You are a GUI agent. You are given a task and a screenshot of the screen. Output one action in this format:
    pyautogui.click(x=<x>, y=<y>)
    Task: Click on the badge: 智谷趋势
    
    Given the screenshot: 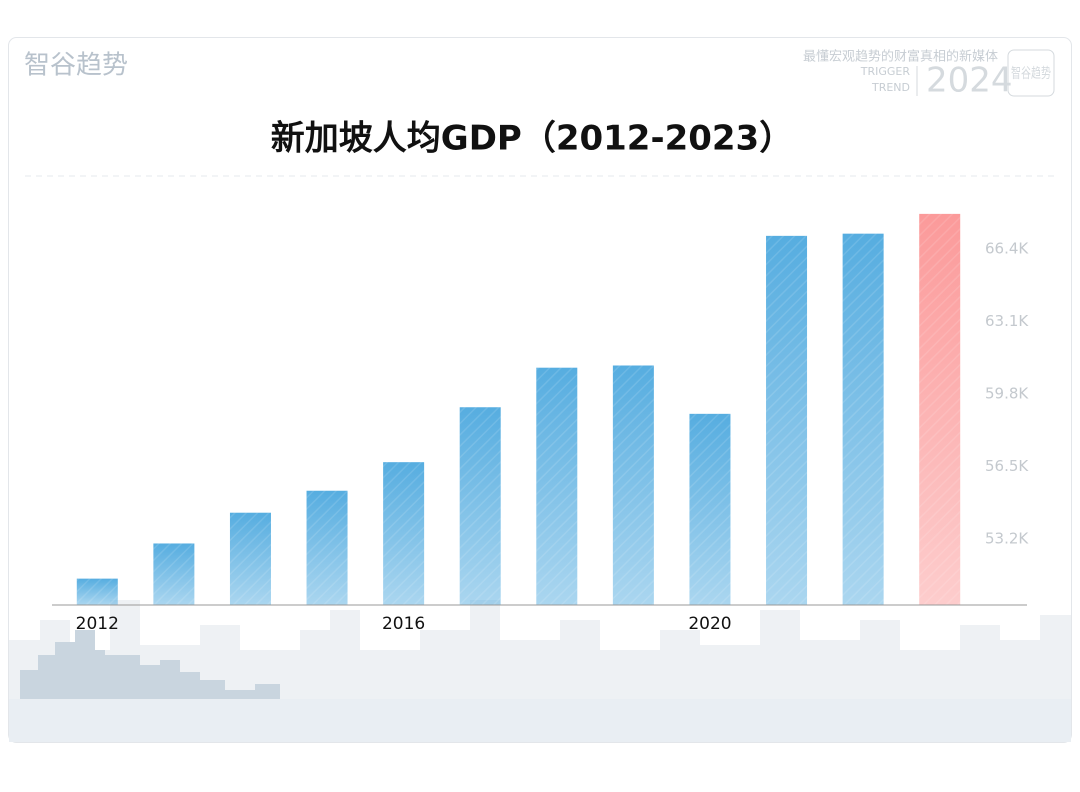 What is the action you would take?
    pyautogui.click(x=1031, y=74)
    